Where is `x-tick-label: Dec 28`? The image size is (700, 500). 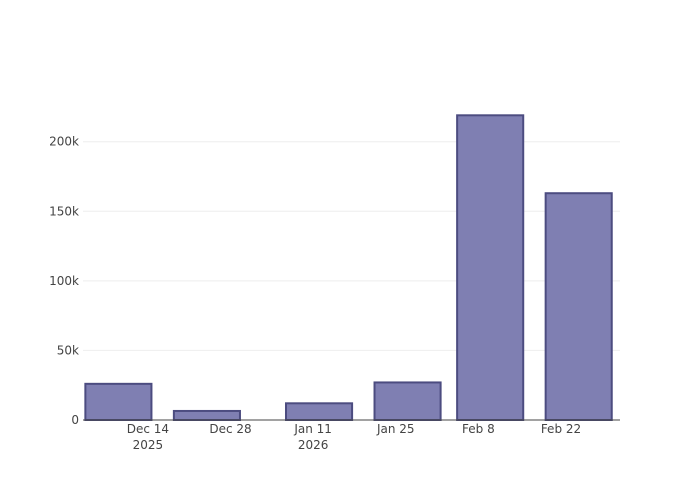 x-tick-label: Dec 28 is located at coordinates (230, 429).